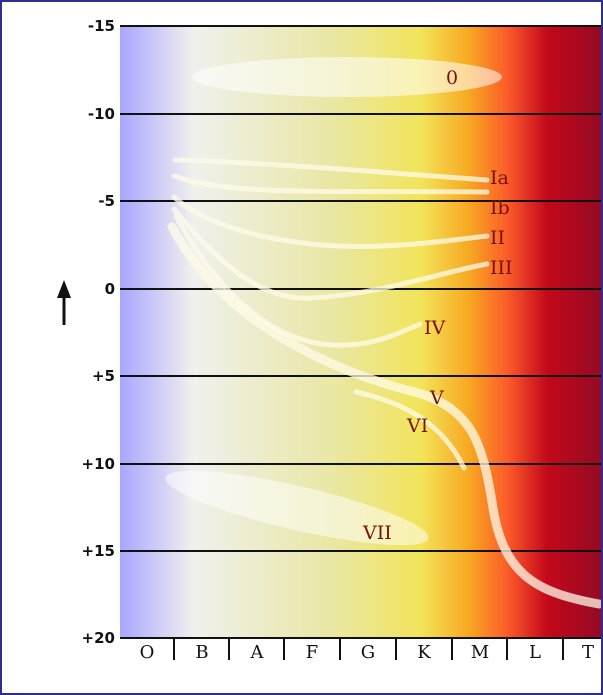 This screenshot has width=603, height=695. I want to click on band-vi, so click(410, 430).